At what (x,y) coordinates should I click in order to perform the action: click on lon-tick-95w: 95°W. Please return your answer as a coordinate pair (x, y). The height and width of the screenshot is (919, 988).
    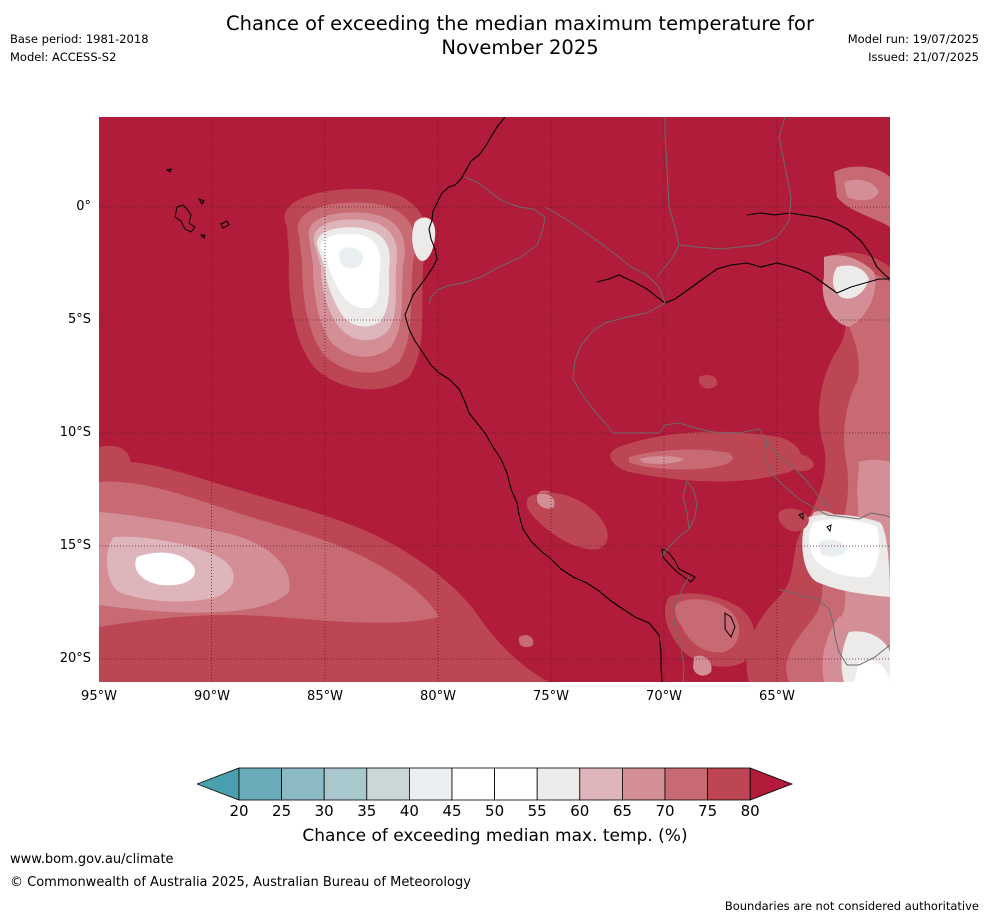
    Looking at the image, I should click on (99, 696).